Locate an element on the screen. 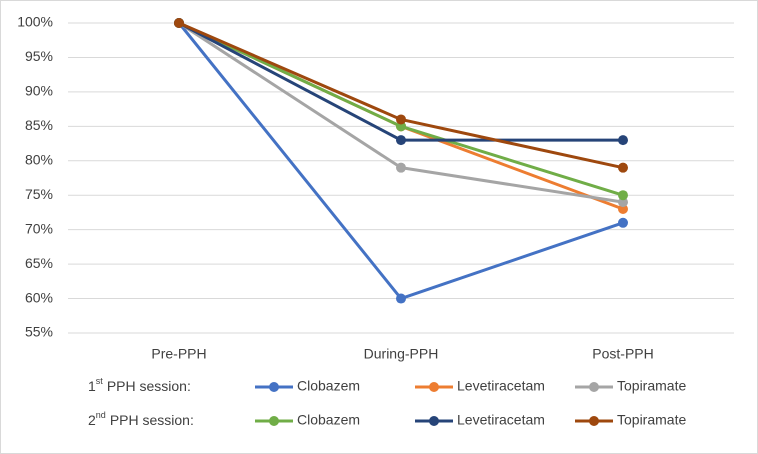 This screenshot has height=454, width=758. x-tick-label: During-PPH is located at coordinates (401, 354).